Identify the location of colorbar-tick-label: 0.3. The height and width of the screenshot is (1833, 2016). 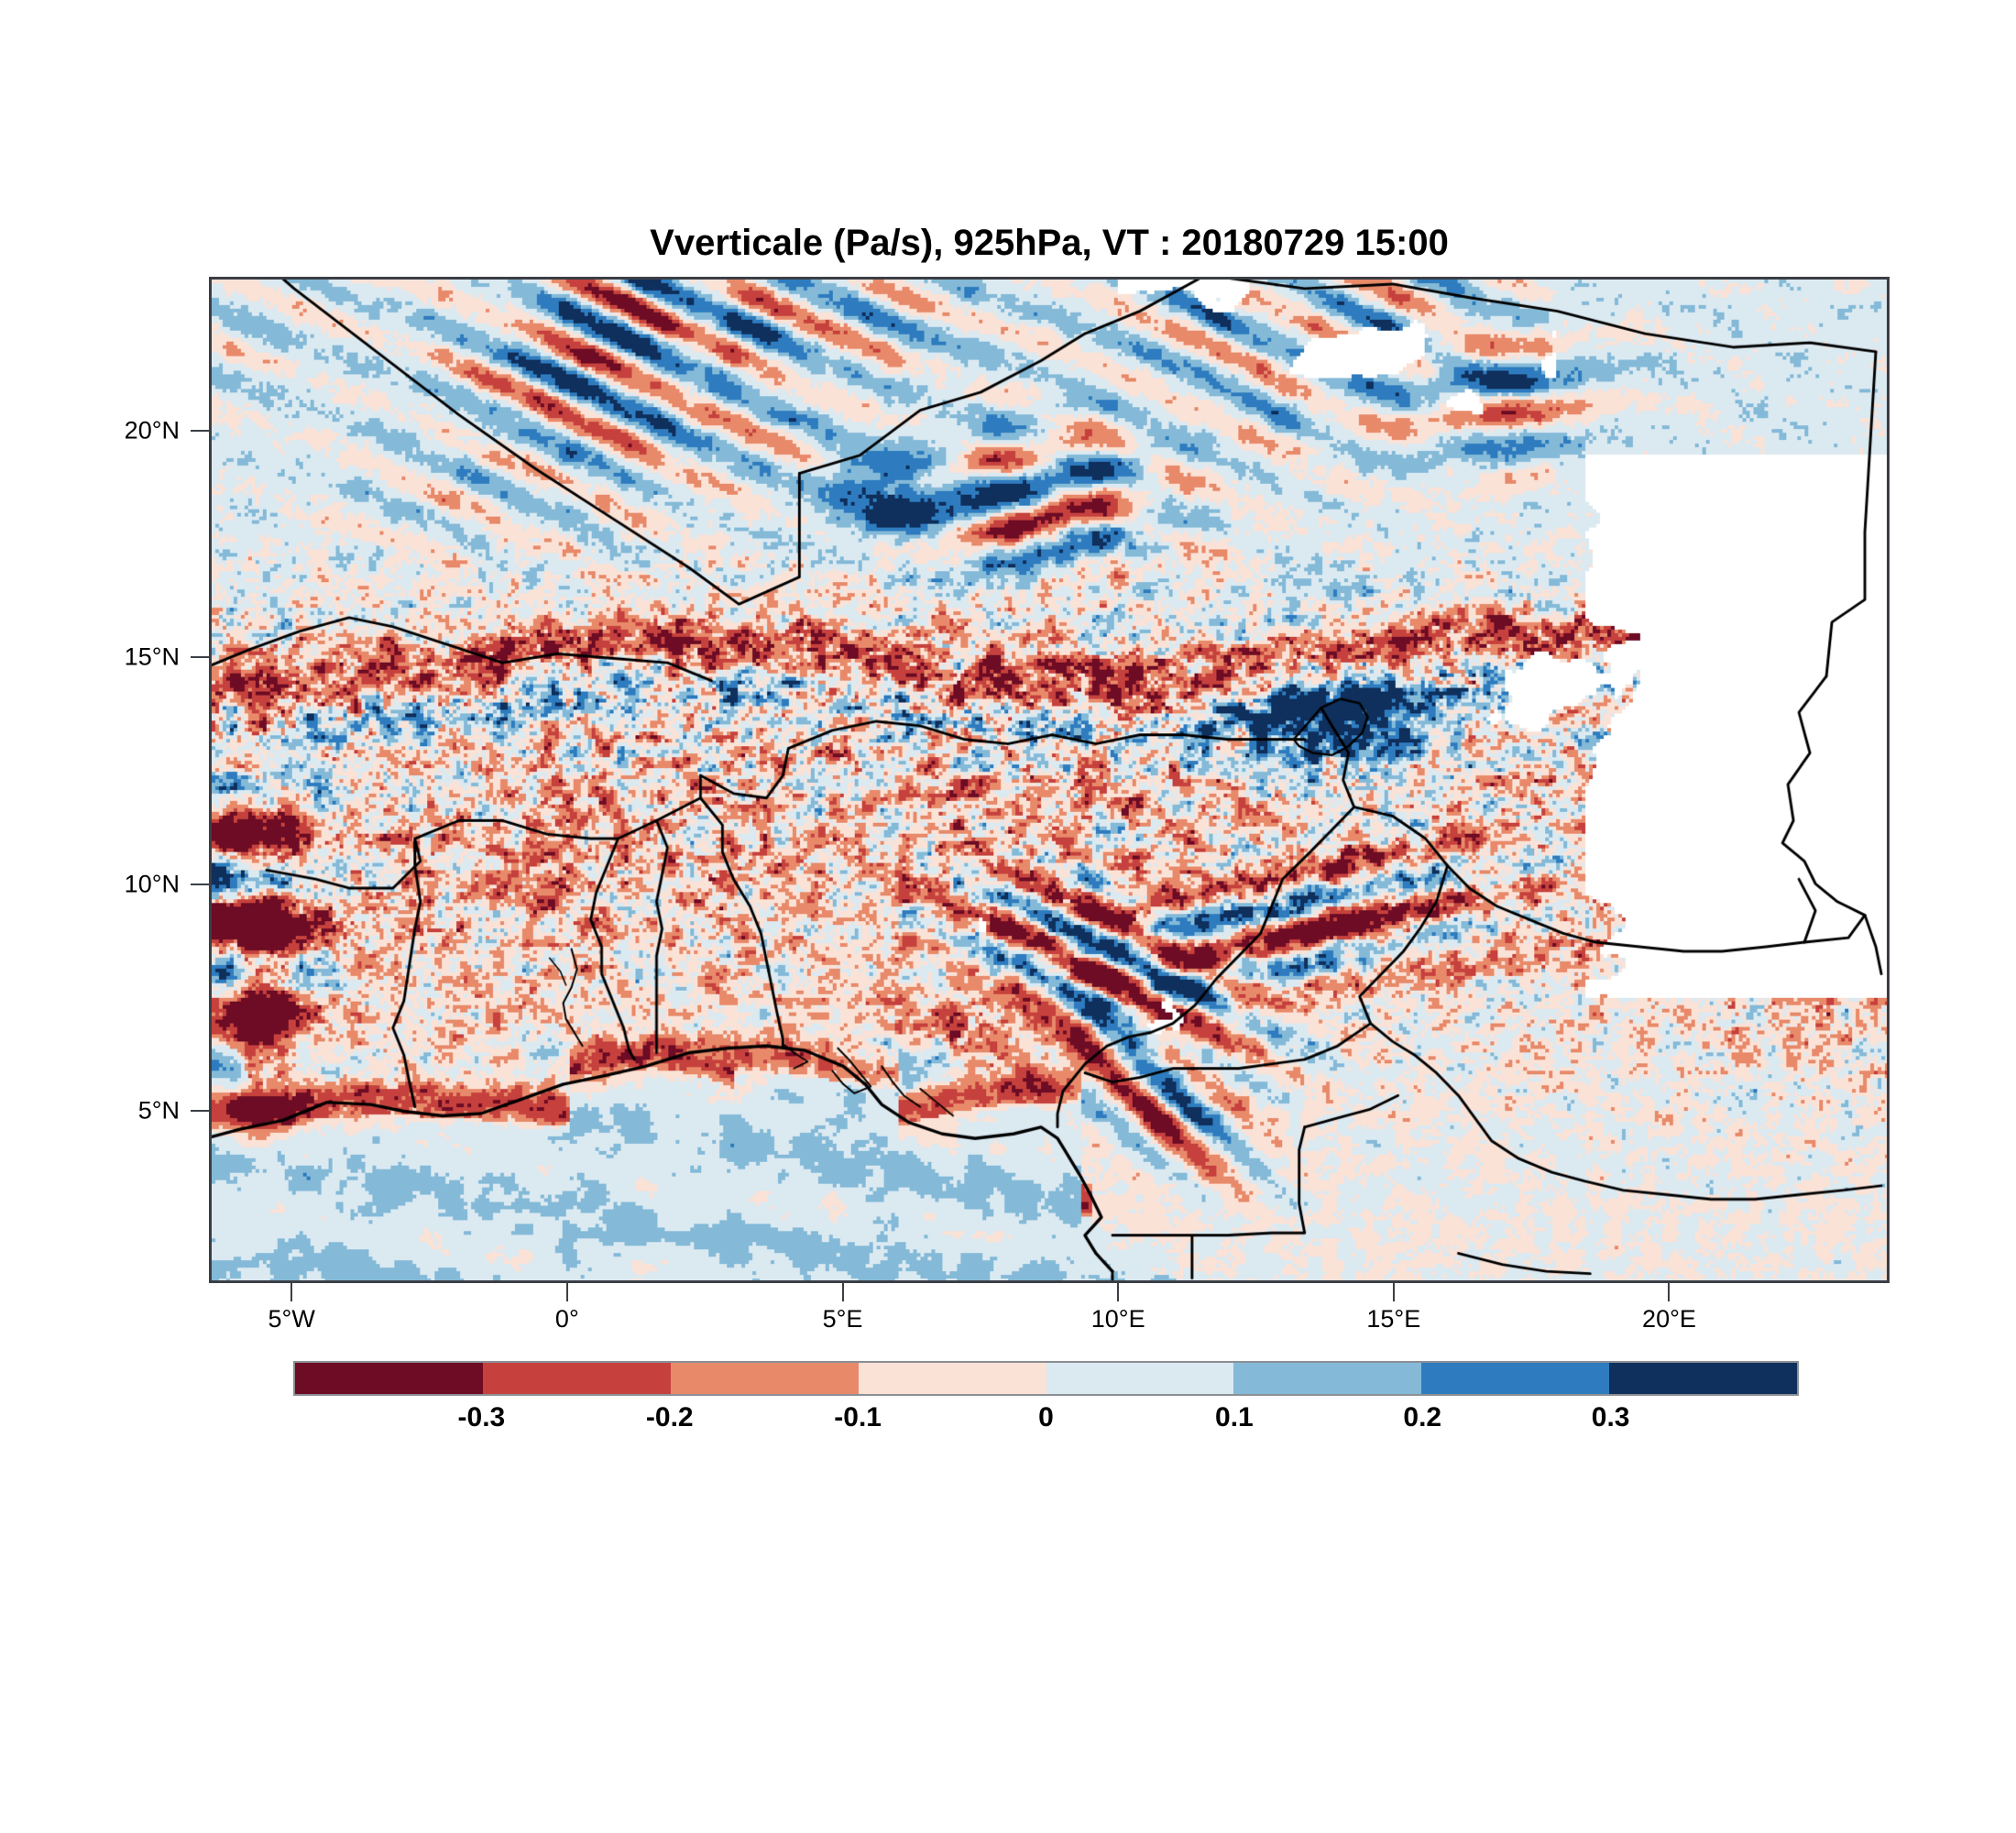
(1610, 1417).